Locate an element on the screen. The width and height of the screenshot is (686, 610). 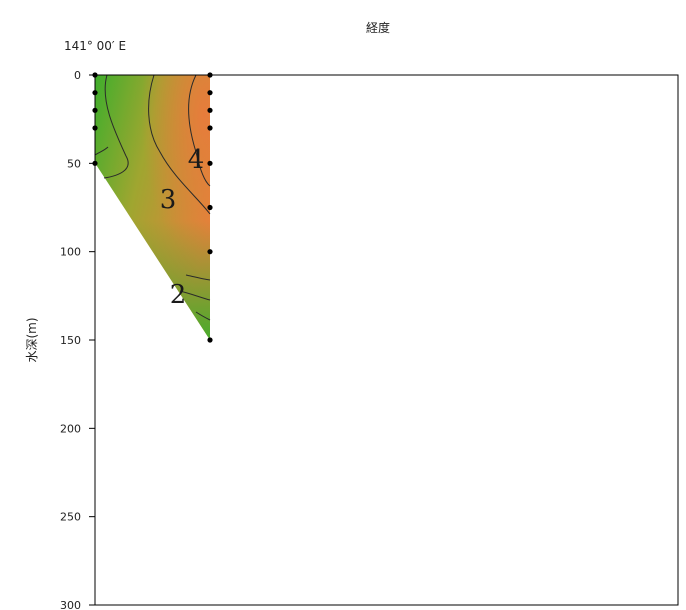
contour-line-2-deep-c is located at coordinates (203, 316).